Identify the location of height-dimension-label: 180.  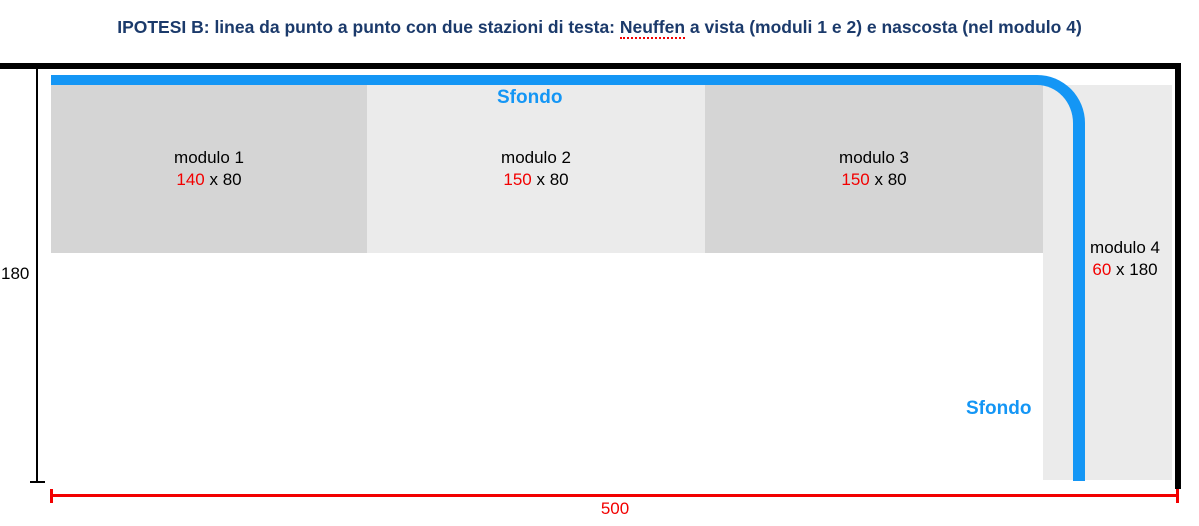
(15, 273).